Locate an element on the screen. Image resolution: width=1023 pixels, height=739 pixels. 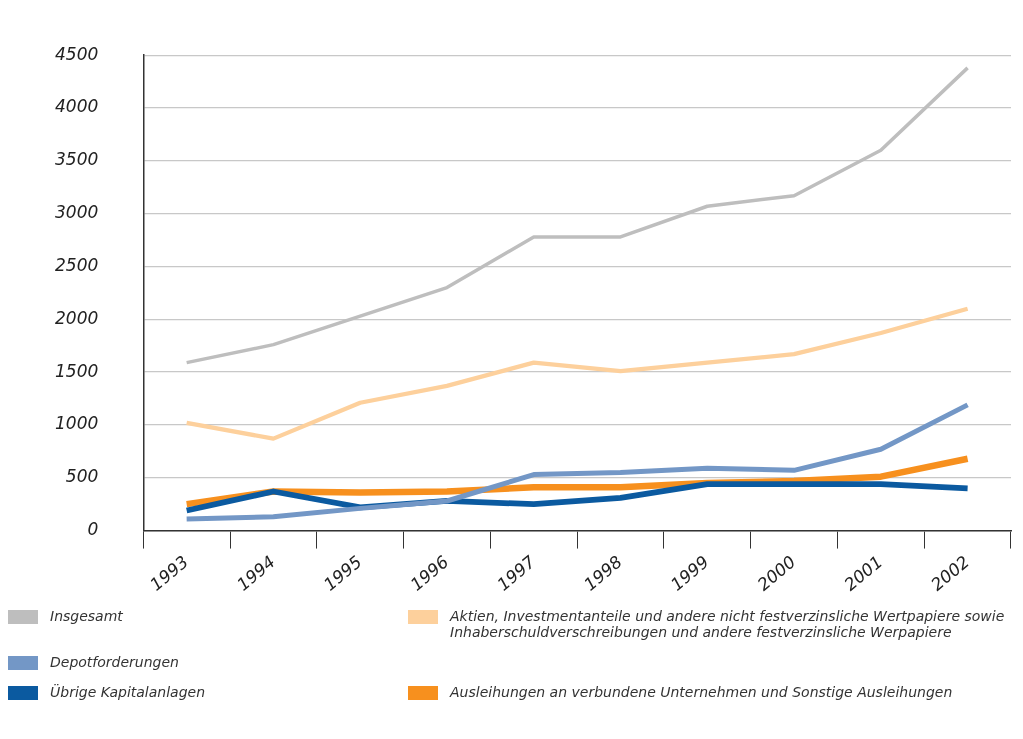
legend-label: Depotforderungen is located at coordinates (114, 662).